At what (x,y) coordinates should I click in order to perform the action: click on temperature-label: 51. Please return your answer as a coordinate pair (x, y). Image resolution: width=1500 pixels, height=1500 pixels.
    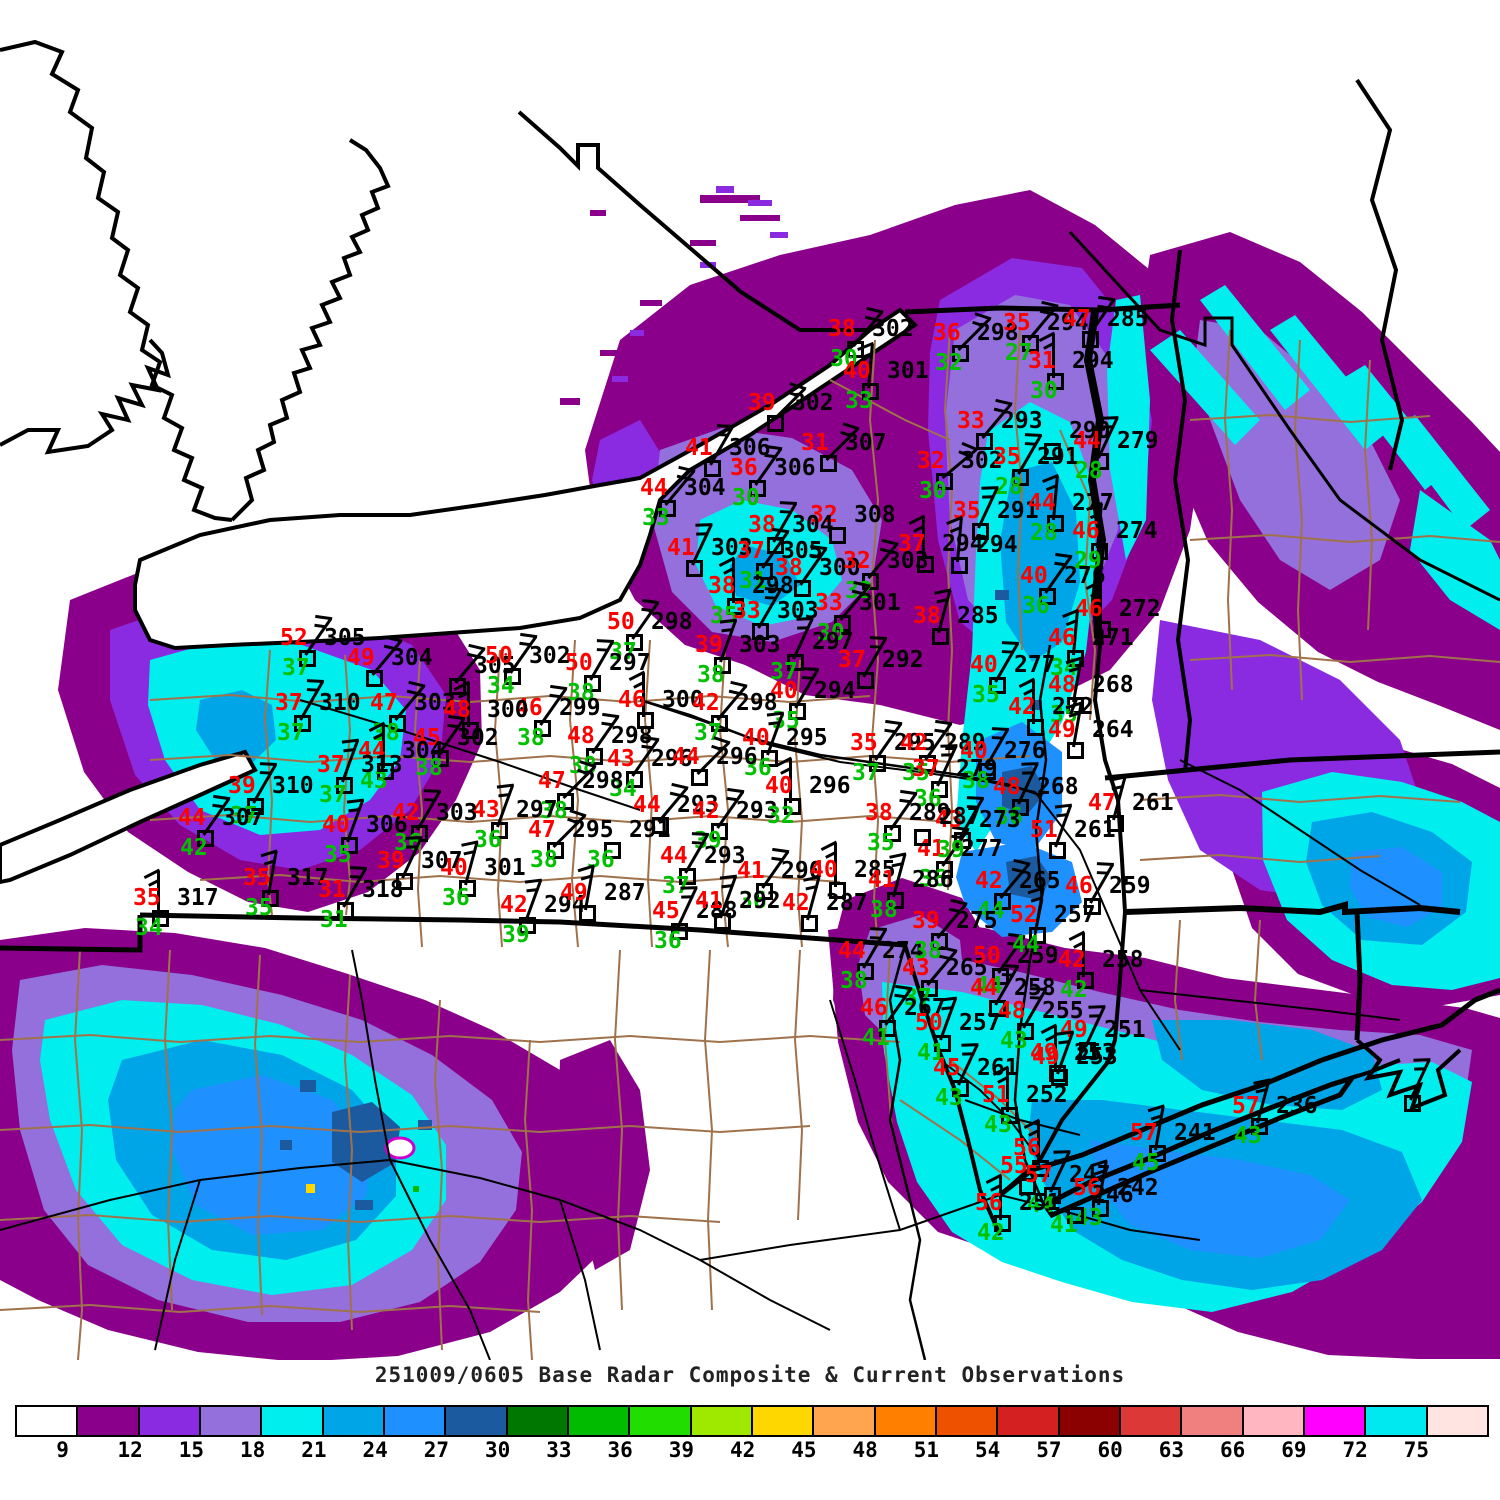
    Looking at the image, I should click on (996, 1095).